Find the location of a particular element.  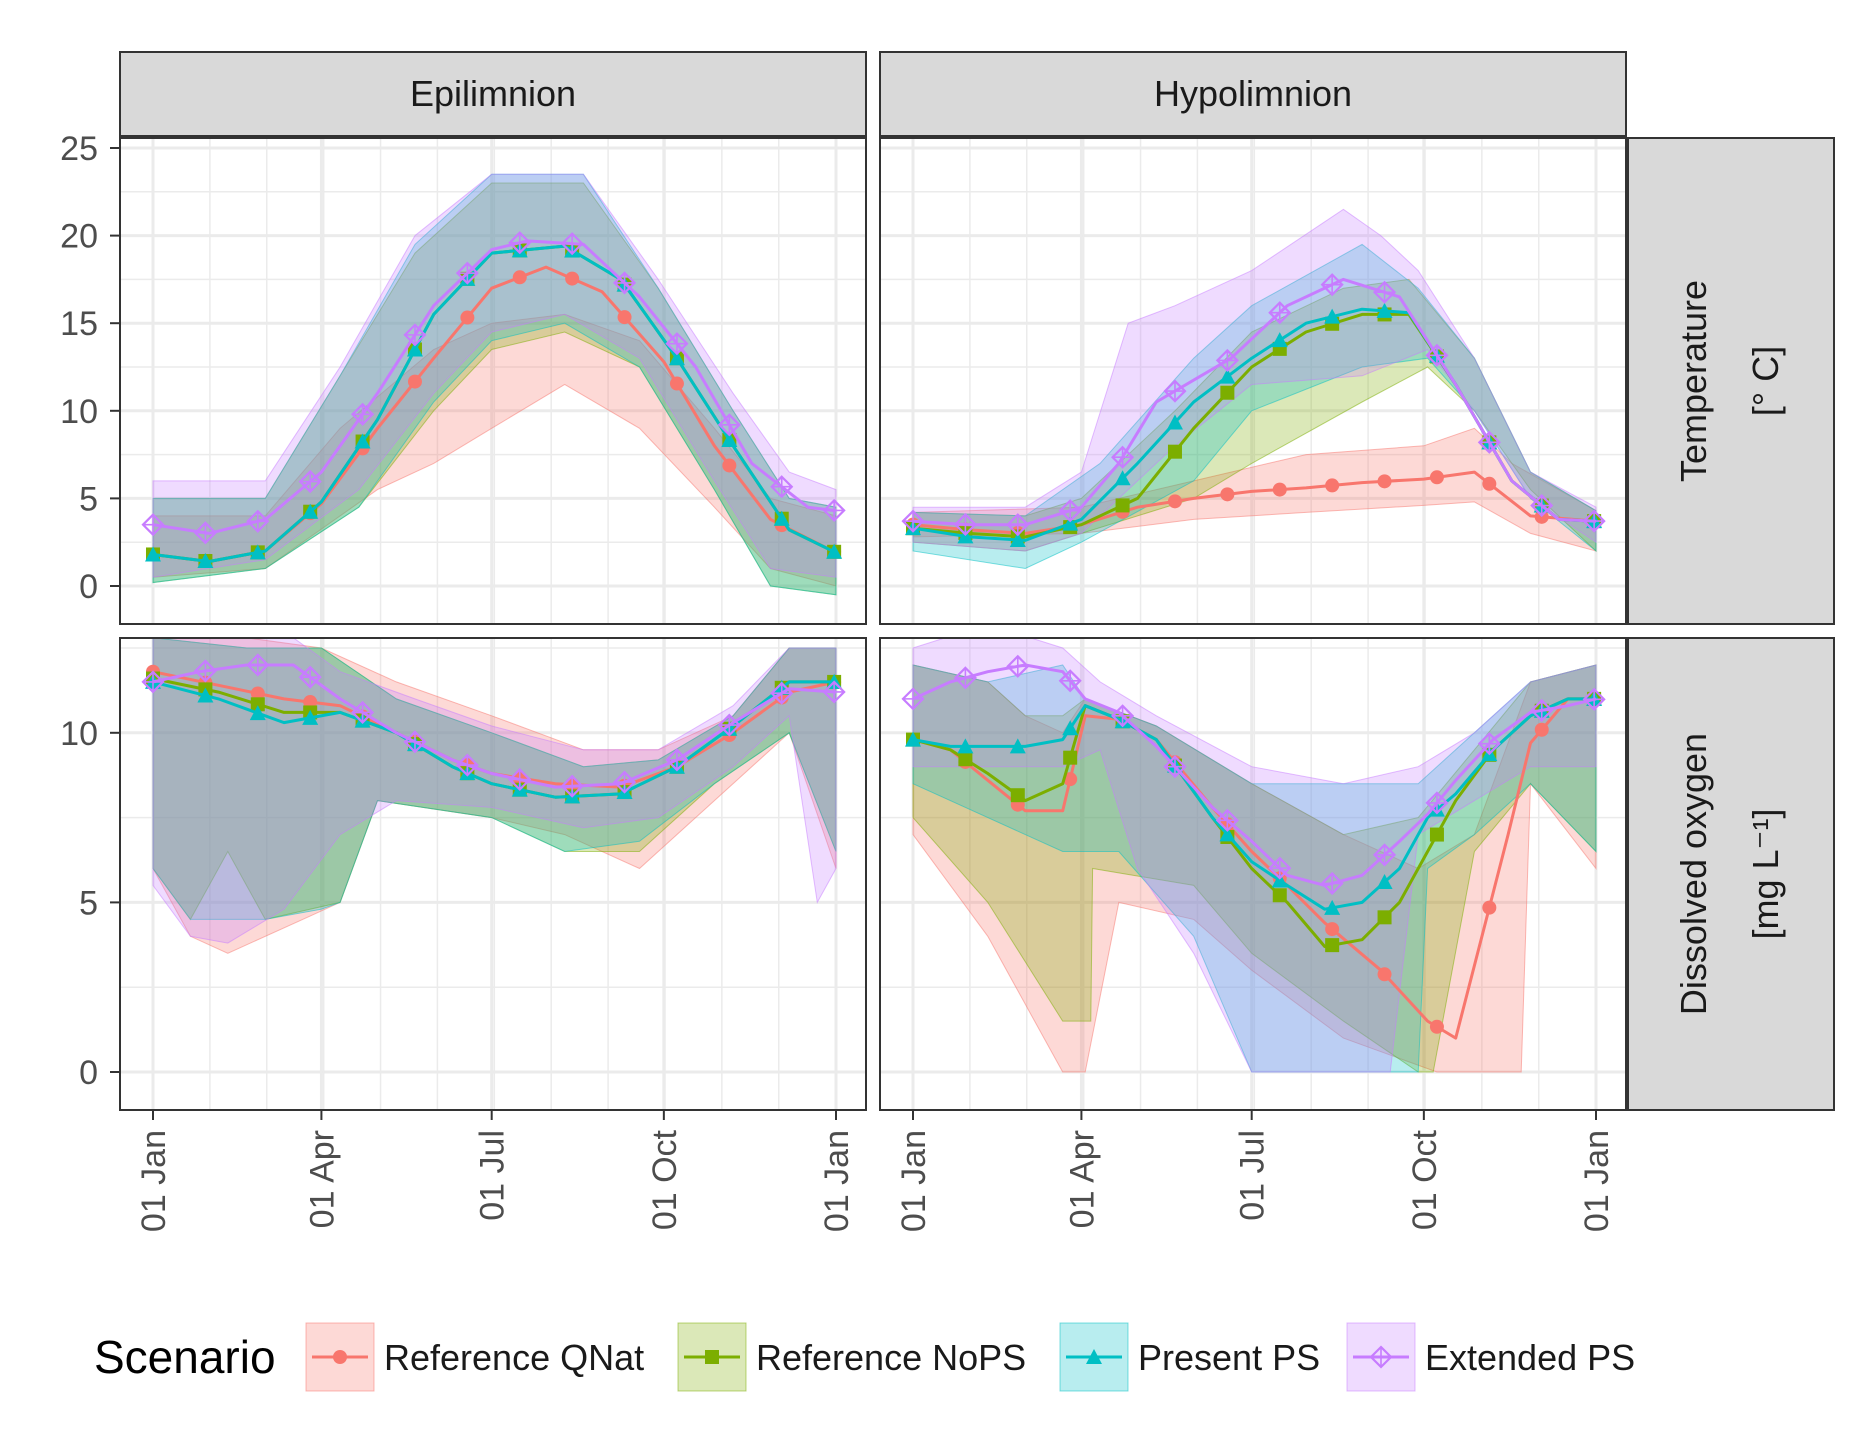

strip-epilimnion is located at coordinates (493, 94).